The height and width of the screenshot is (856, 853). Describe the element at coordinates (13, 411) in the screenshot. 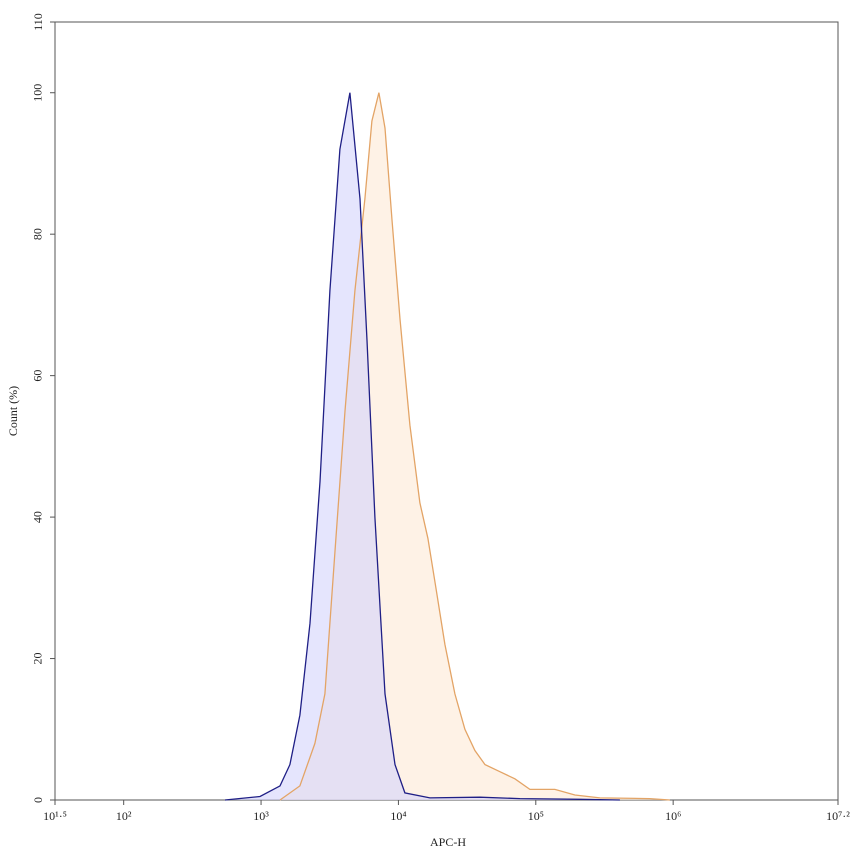

I see `y-axis-label: Count (%)` at that location.